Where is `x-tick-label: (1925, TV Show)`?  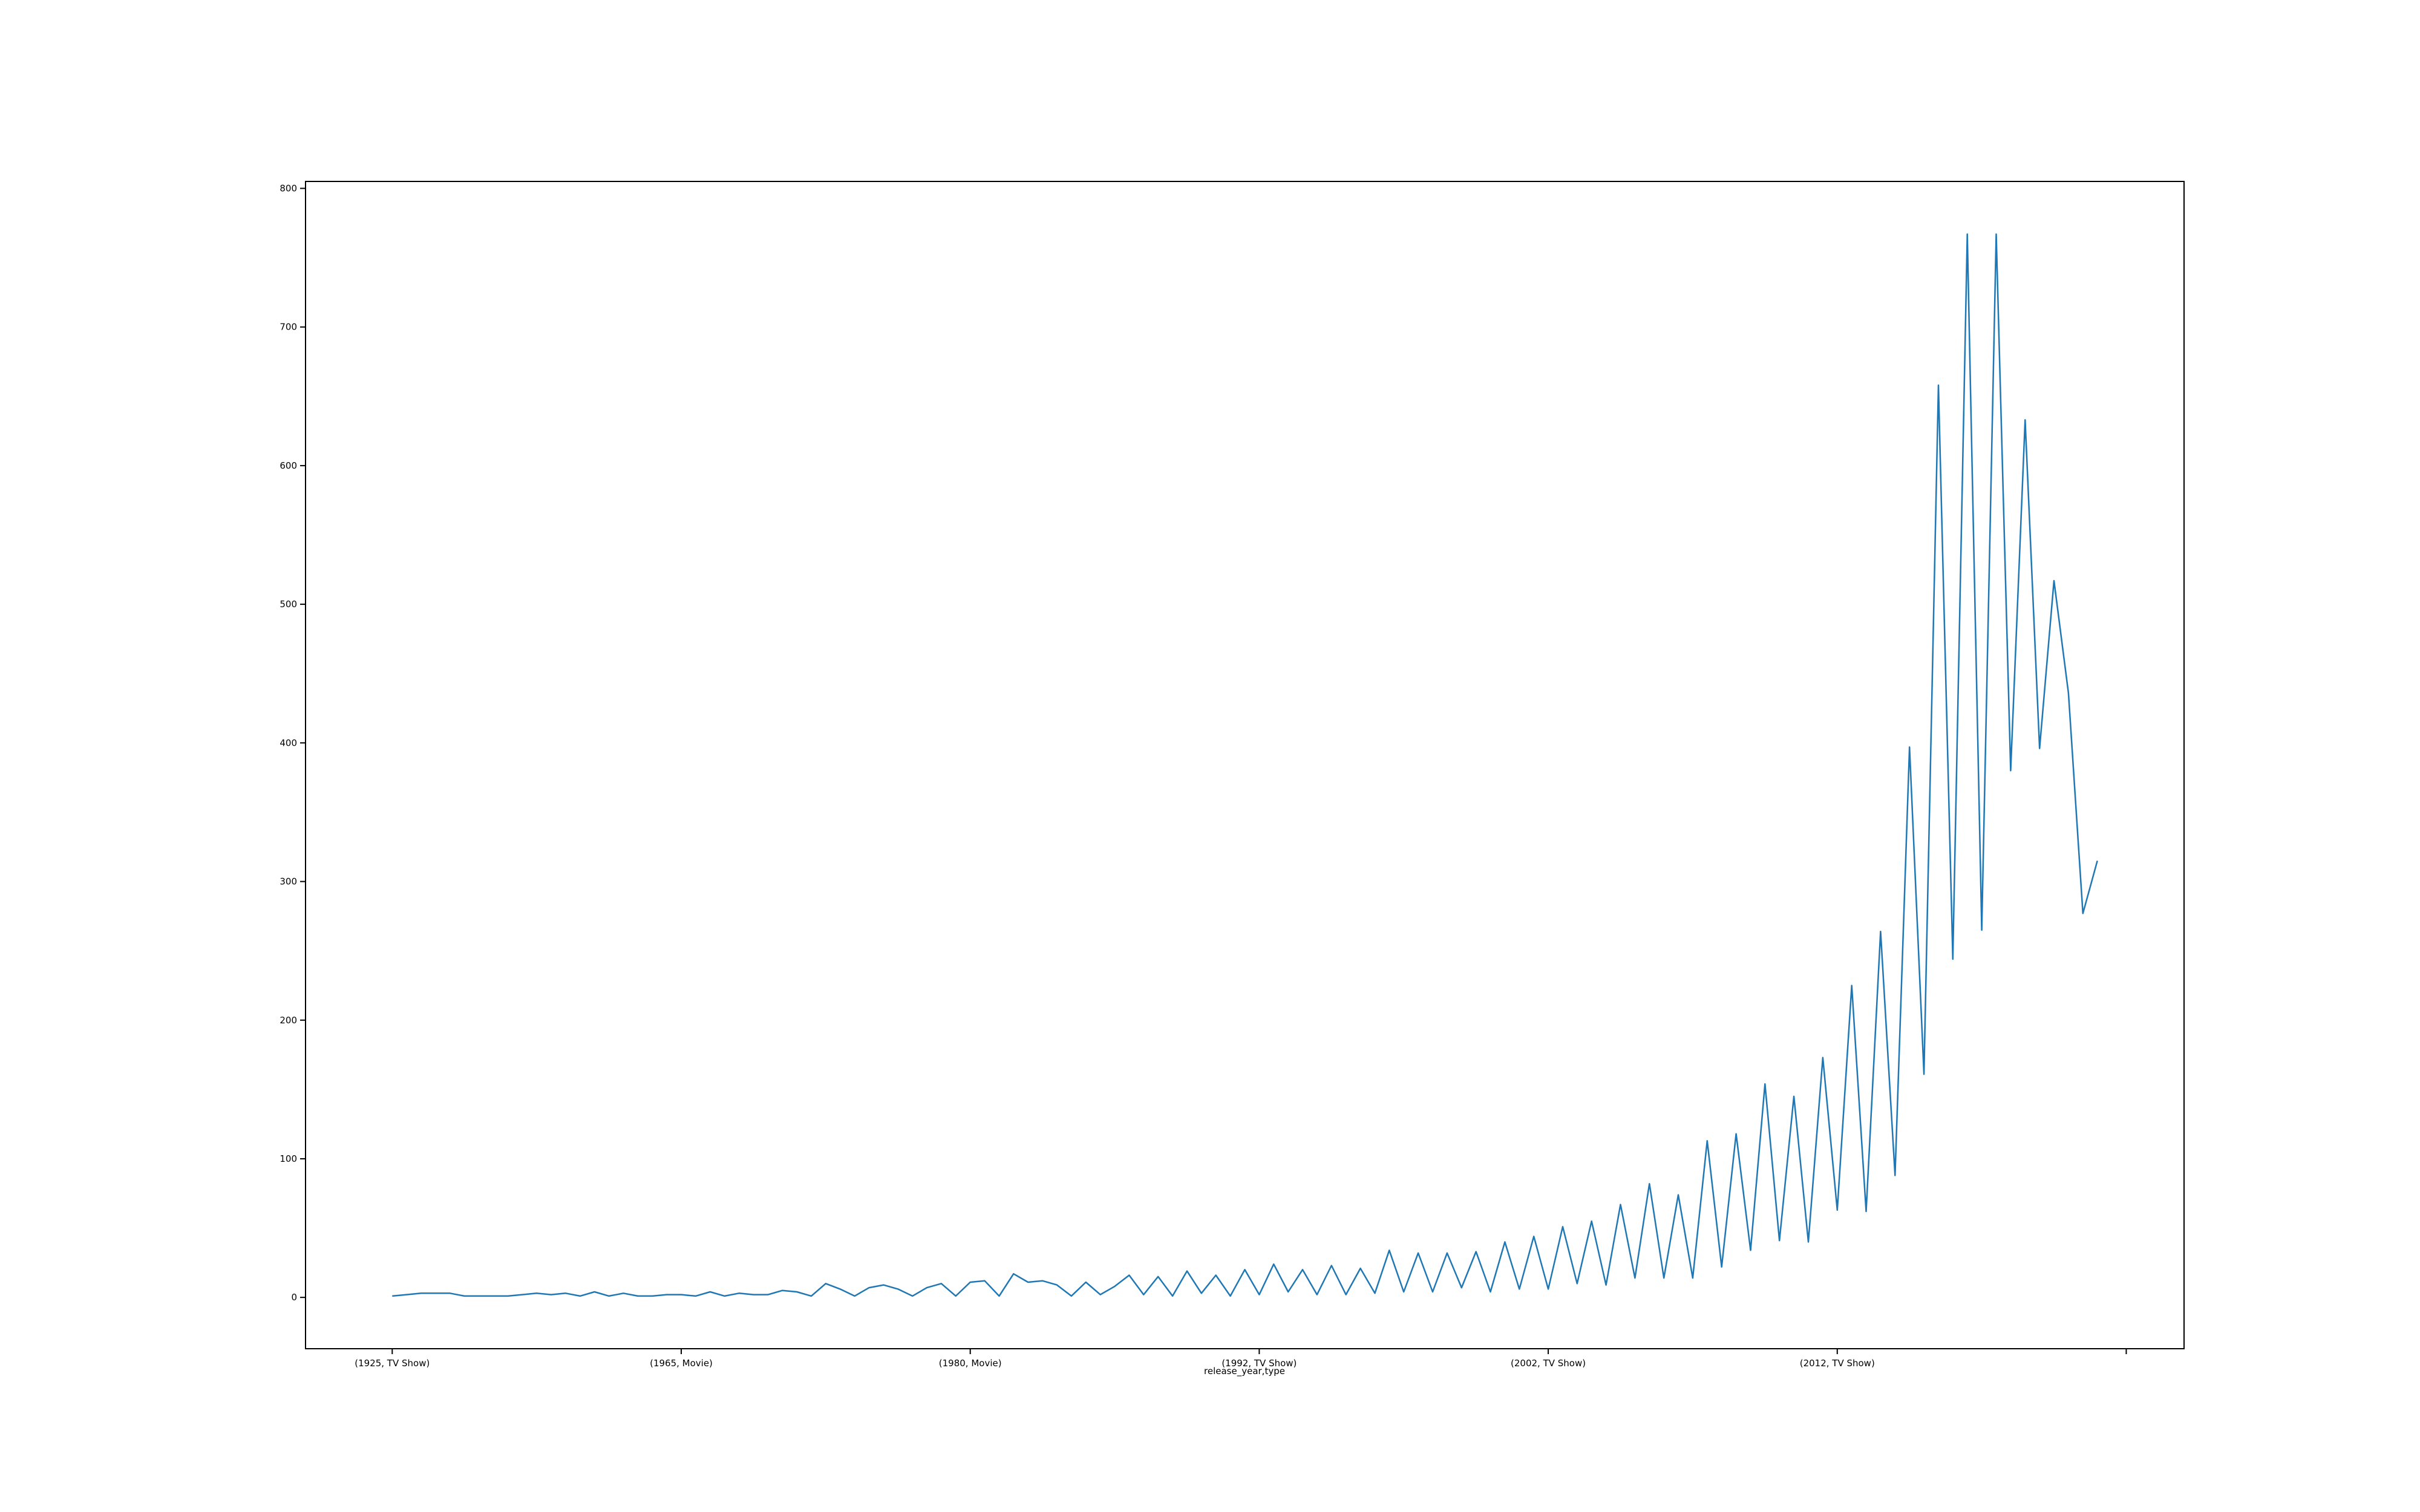 x-tick-label: (1925, TV Show) is located at coordinates (392, 1363).